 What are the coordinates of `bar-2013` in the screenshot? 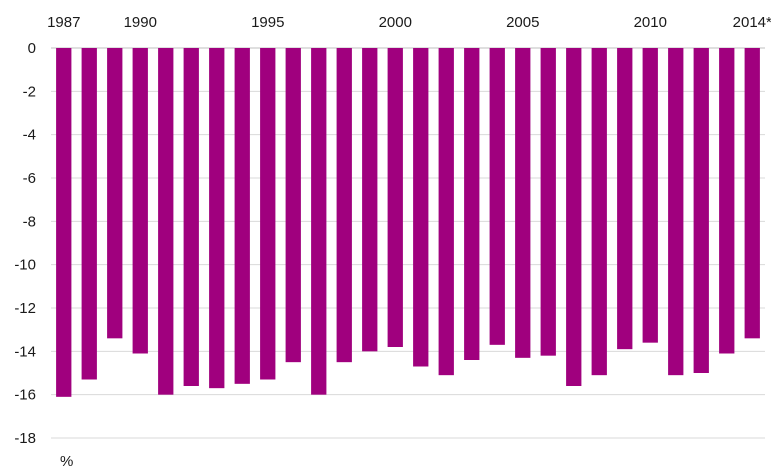 It's located at (727, 201).